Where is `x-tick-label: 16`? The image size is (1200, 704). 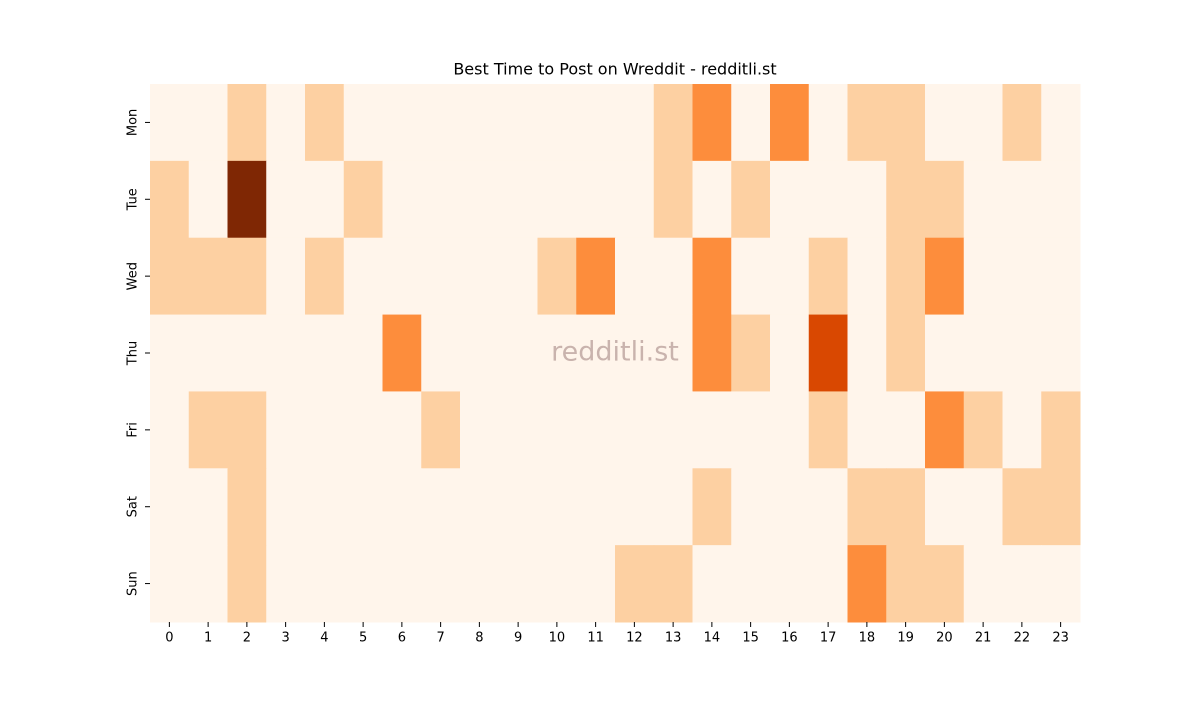
x-tick-label: 16 is located at coordinates (789, 638).